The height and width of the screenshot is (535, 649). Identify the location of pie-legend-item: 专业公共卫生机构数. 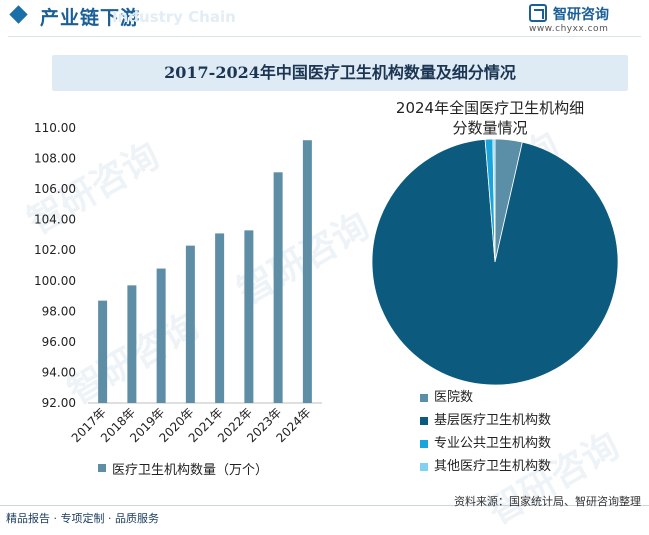
(485, 443).